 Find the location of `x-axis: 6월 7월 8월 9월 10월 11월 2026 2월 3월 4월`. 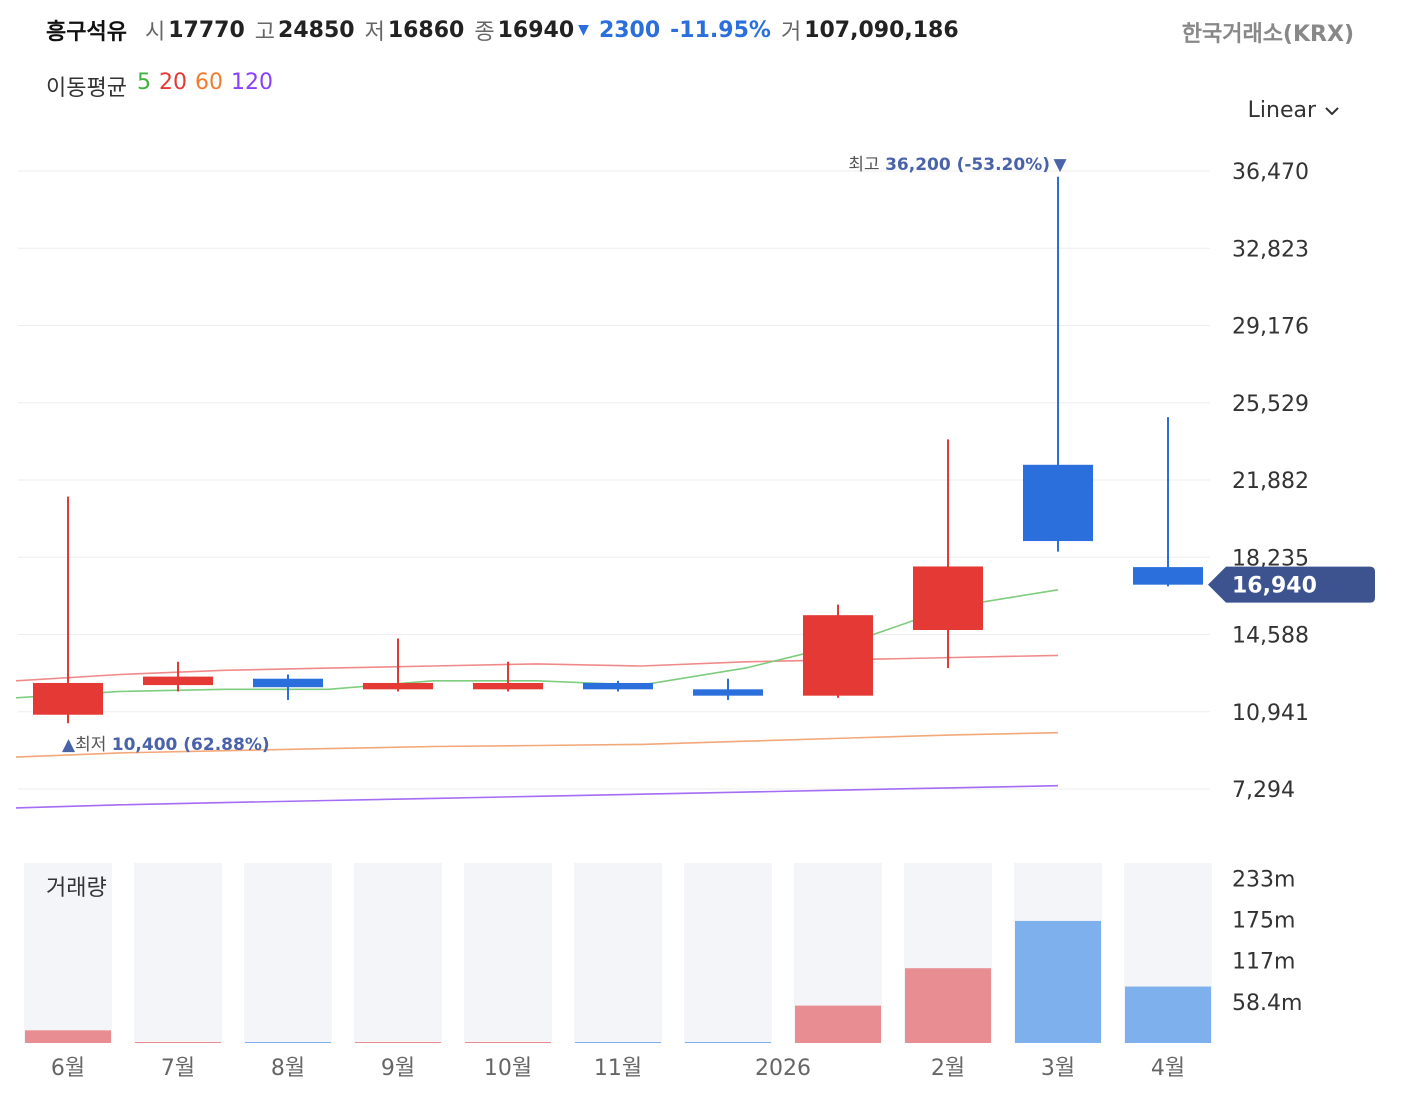

x-axis: 6월 7월 8월 9월 10월 11월 2026 2월 3월 4월 is located at coordinates (618, 1068).